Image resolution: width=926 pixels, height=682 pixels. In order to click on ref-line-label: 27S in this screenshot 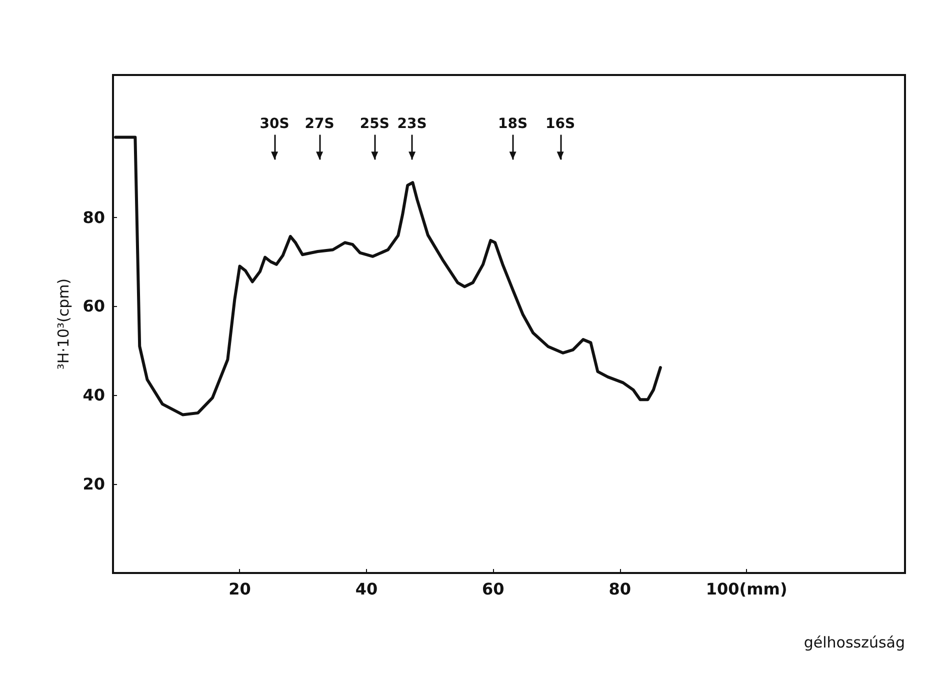, I will do `click(319, 124)`.